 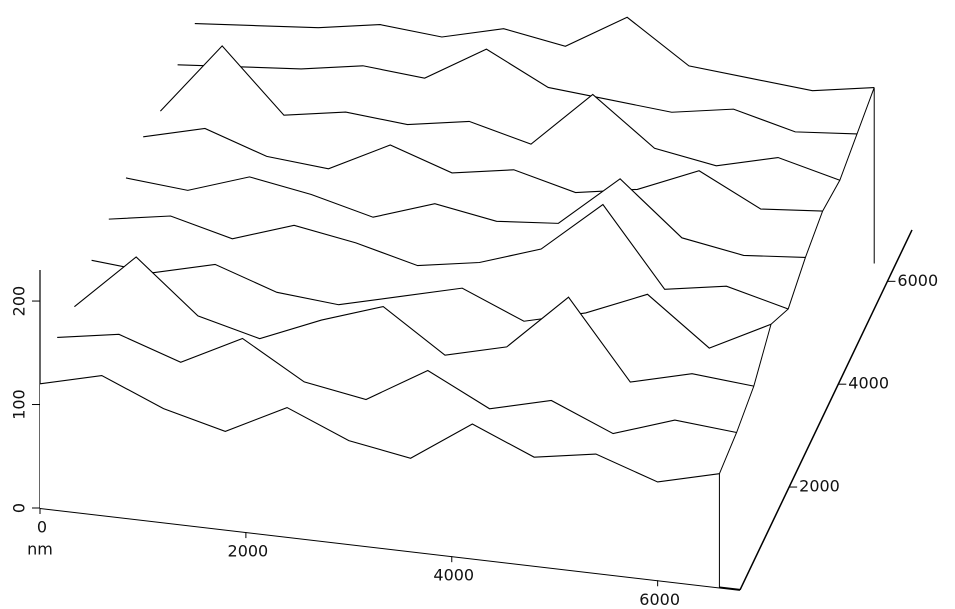 What do you see at coordinates (868, 383) in the screenshot?
I see `y-tick-label: 4000` at bounding box center [868, 383].